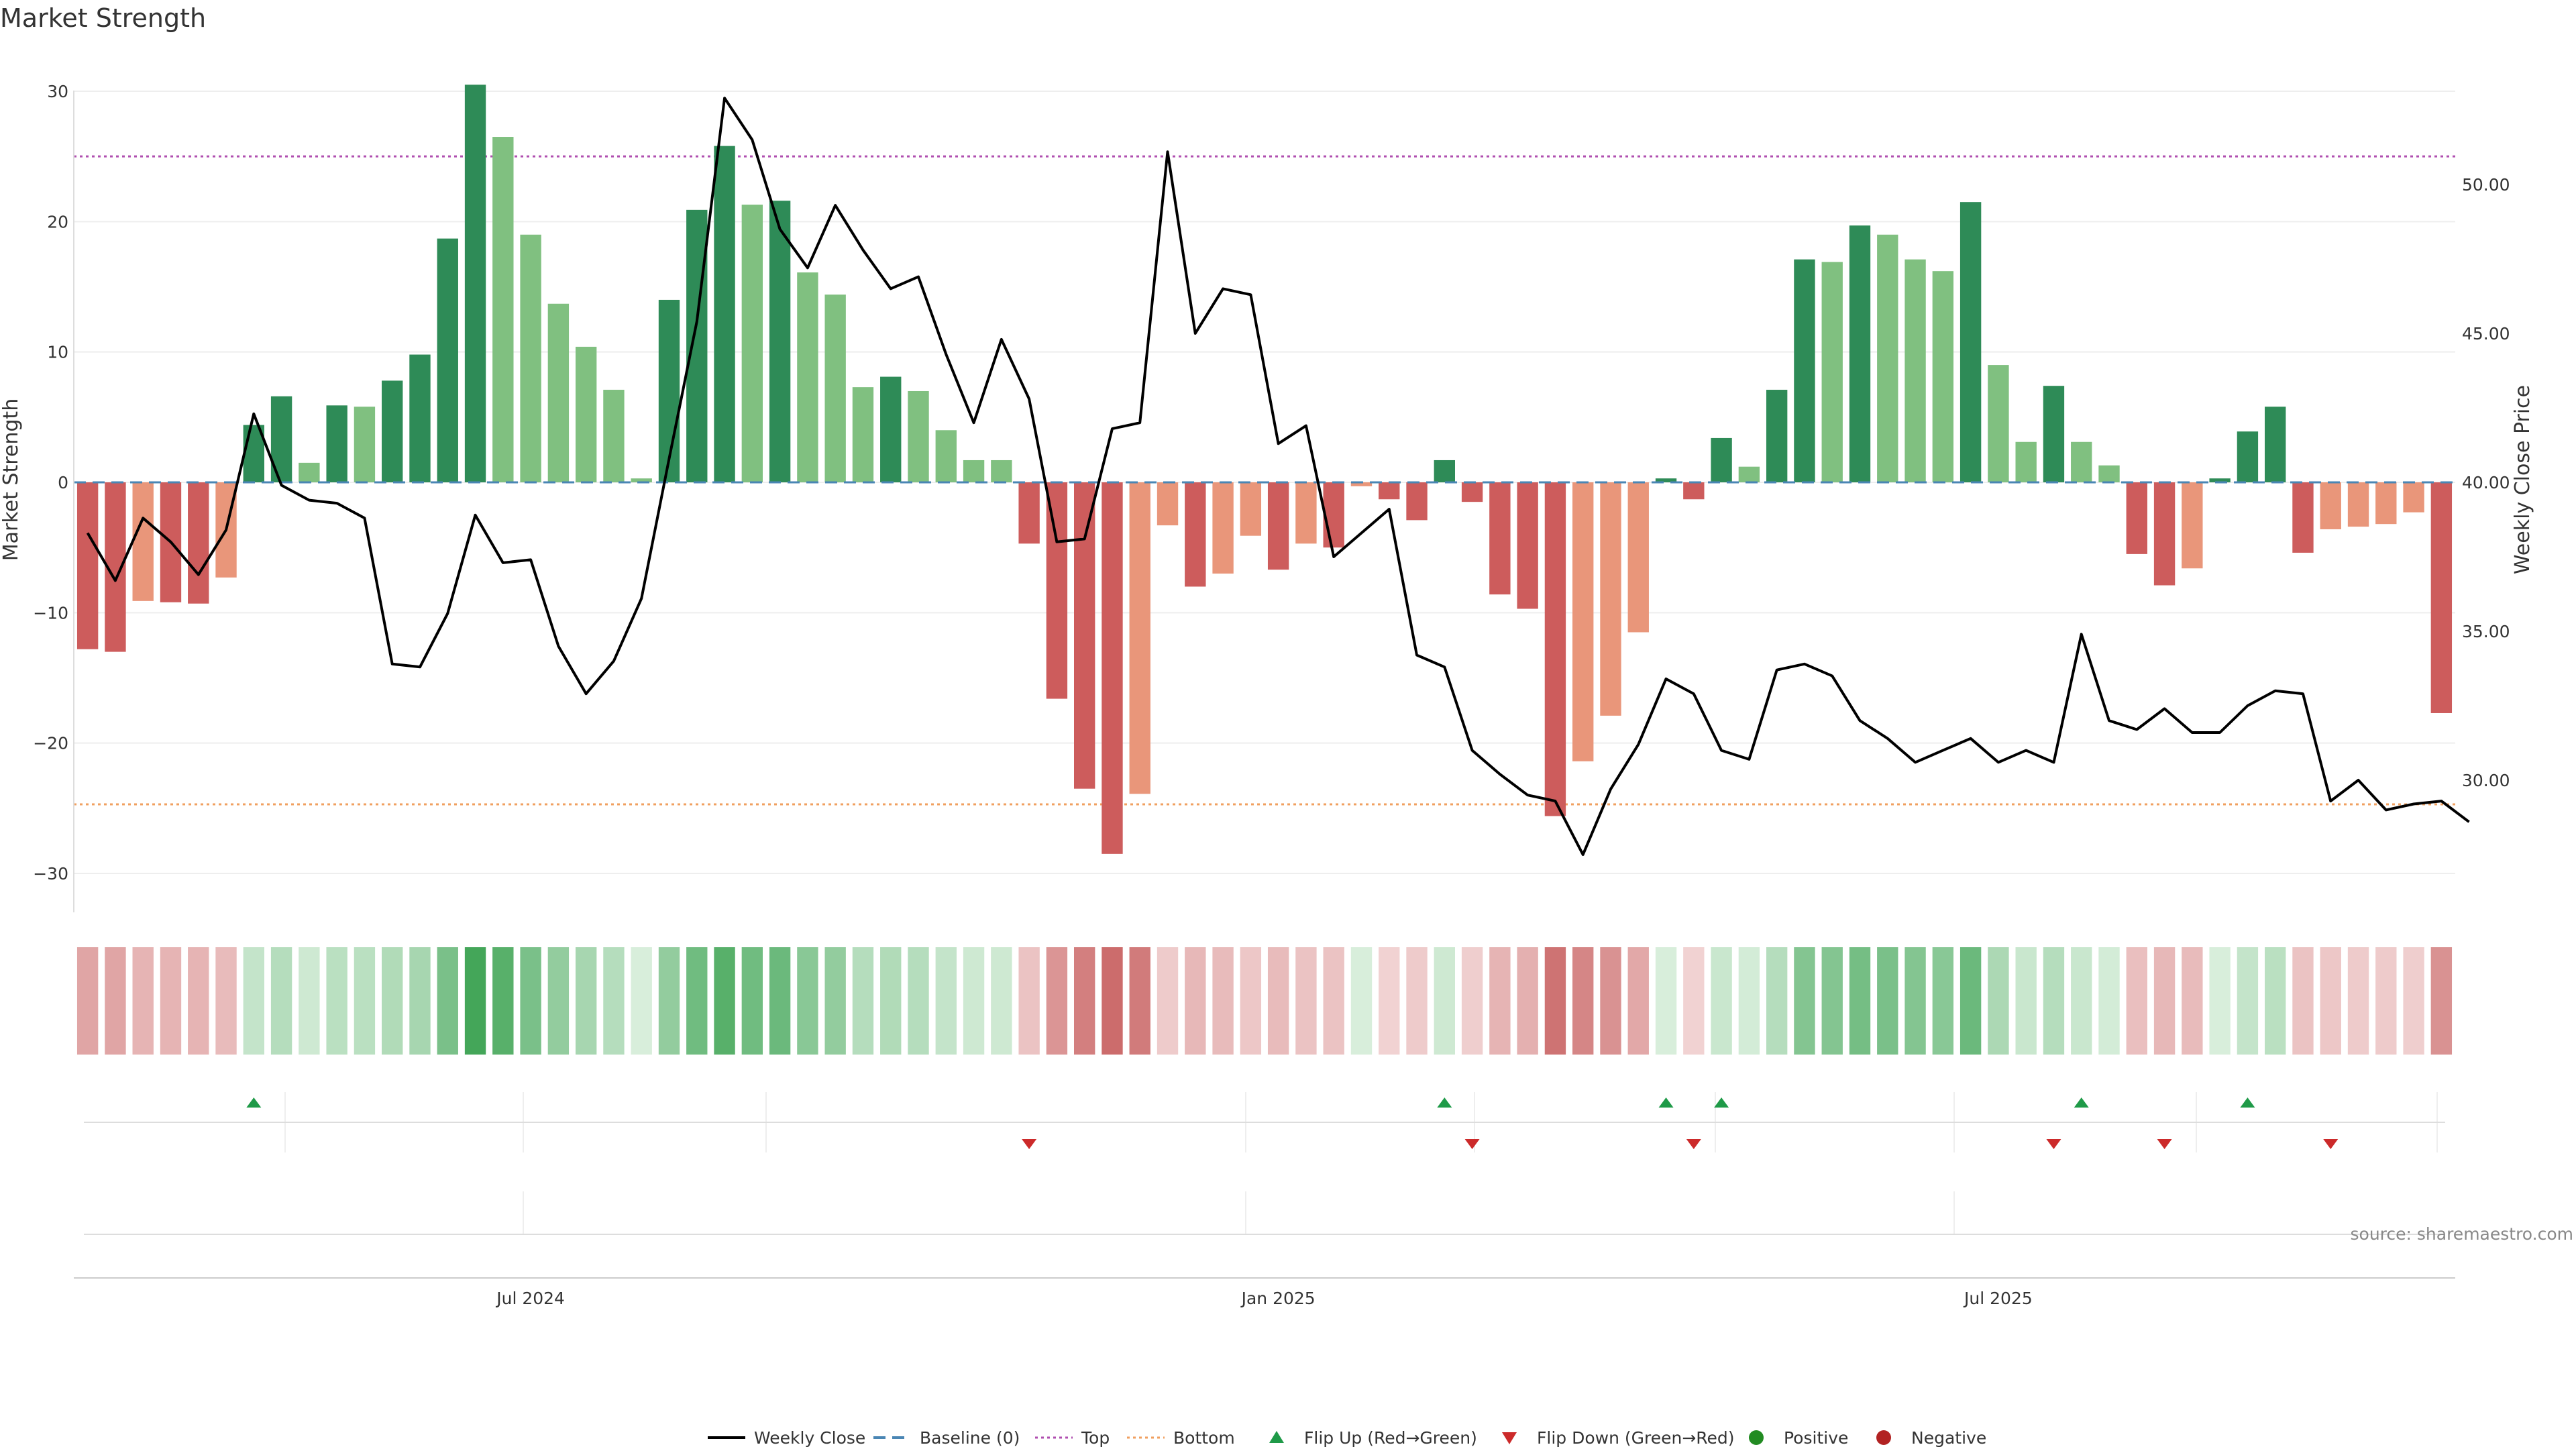  I want to click on legend-item-flip-up: Flip Up (Red→Green), so click(1373, 1438).